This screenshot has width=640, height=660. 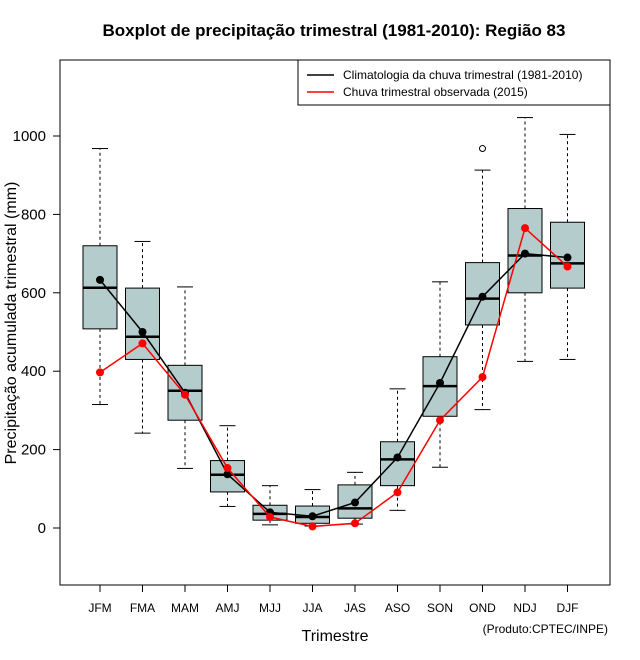 What do you see at coordinates (100, 372) in the screenshot?
I see `series-point-observed-2015-jfm` at bounding box center [100, 372].